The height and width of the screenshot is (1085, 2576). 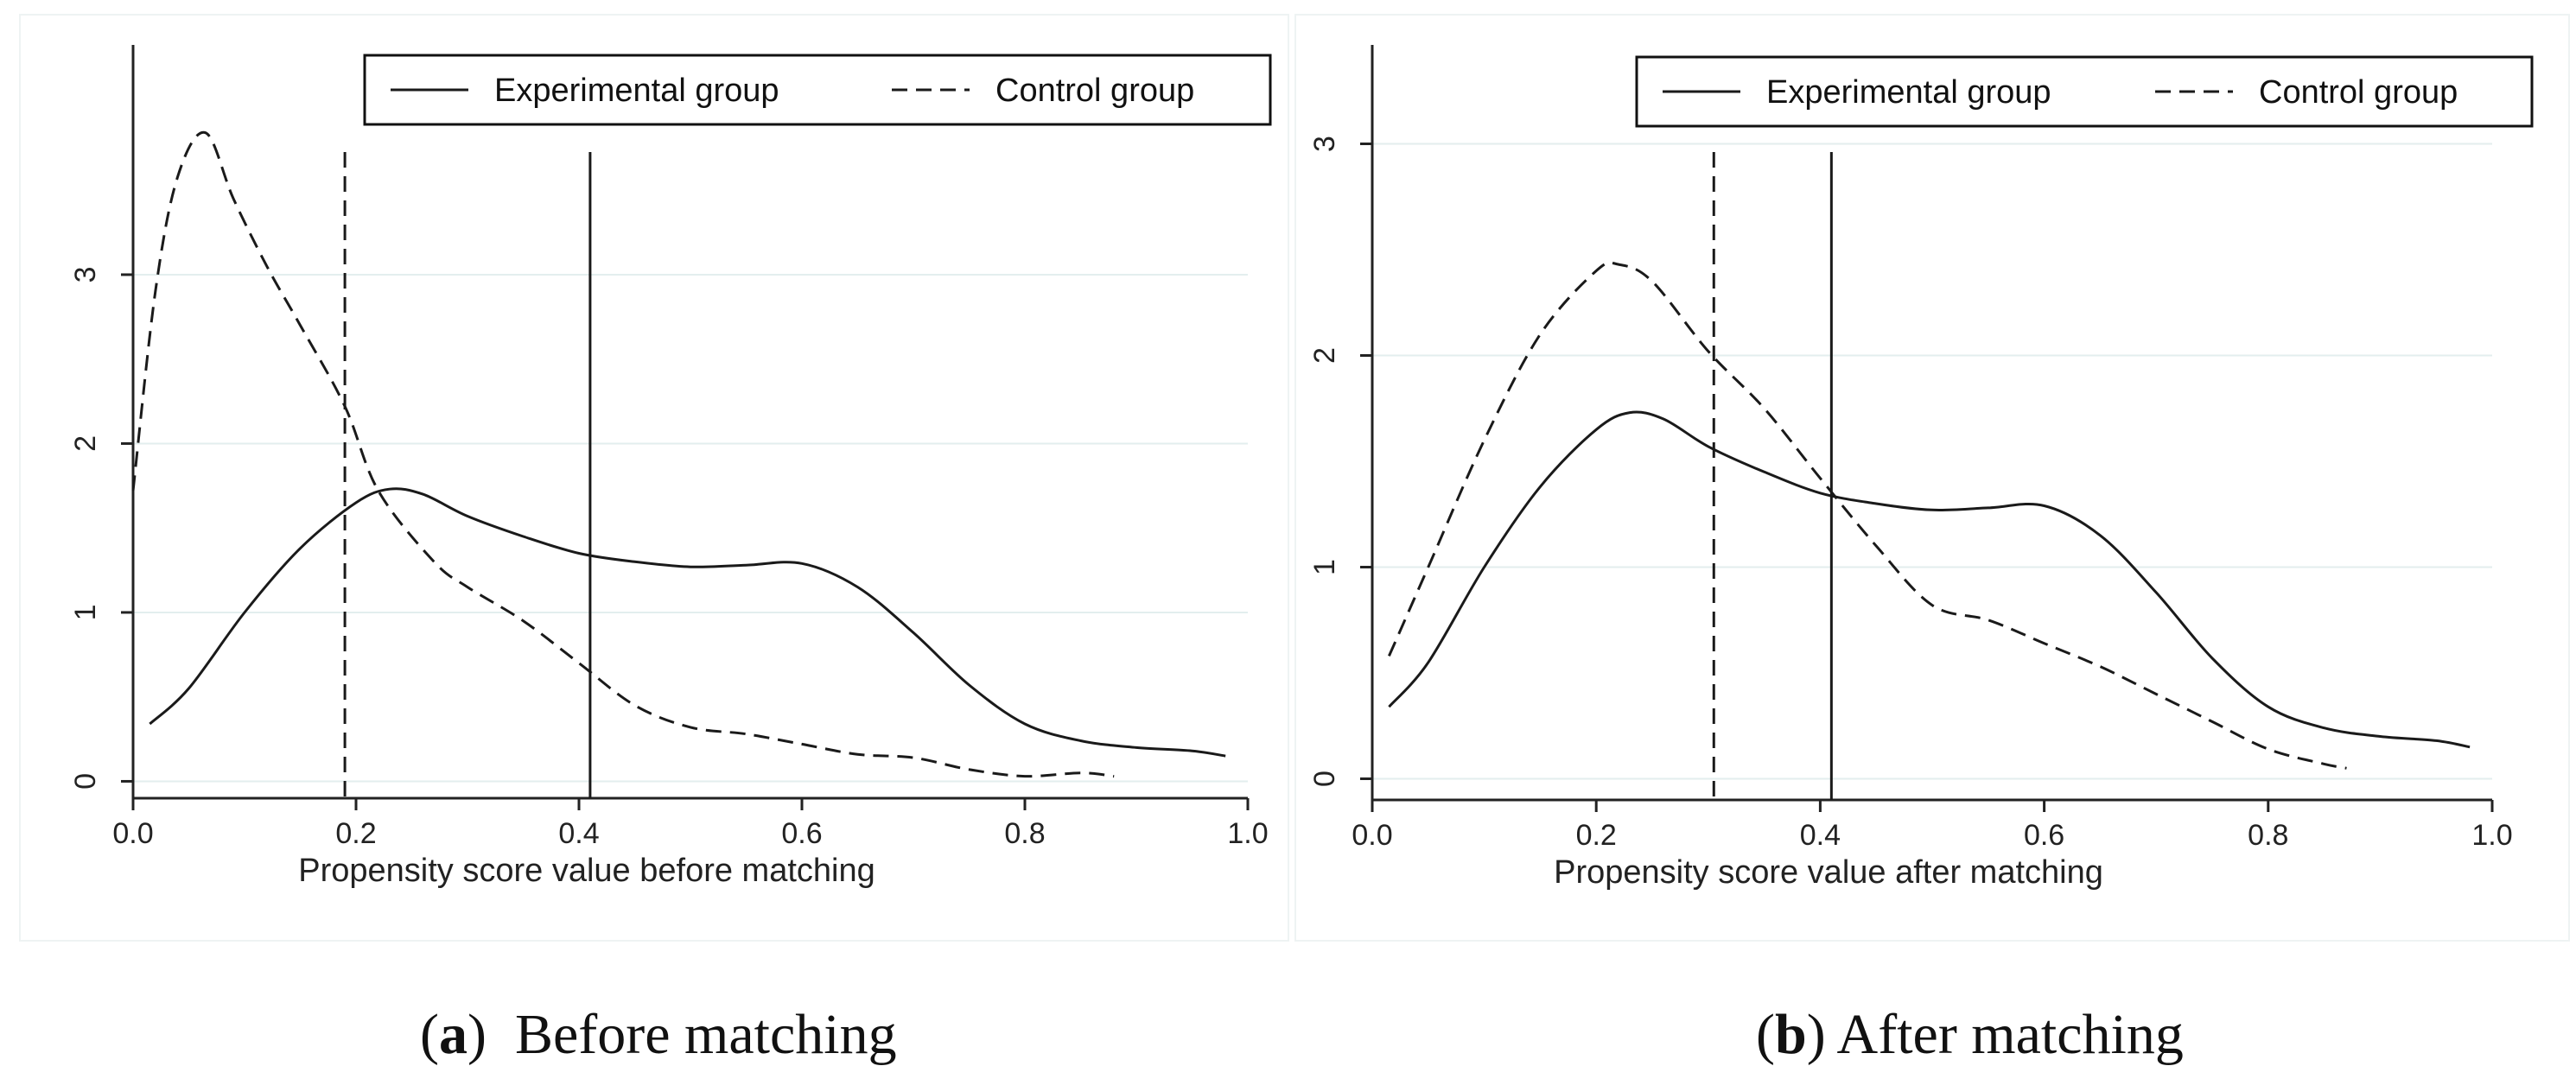 I want to click on caption-before-matching: (a) Before matching, so click(x=659, y=1034).